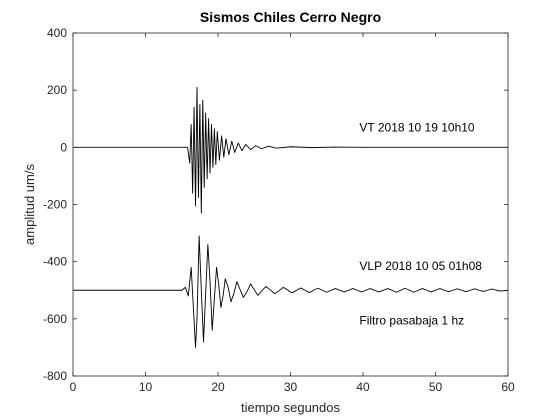 Image resolution: width=560 pixels, height=420 pixels. What do you see at coordinates (63, 147) in the screenshot?
I see `y-tick-label: 0` at bounding box center [63, 147].